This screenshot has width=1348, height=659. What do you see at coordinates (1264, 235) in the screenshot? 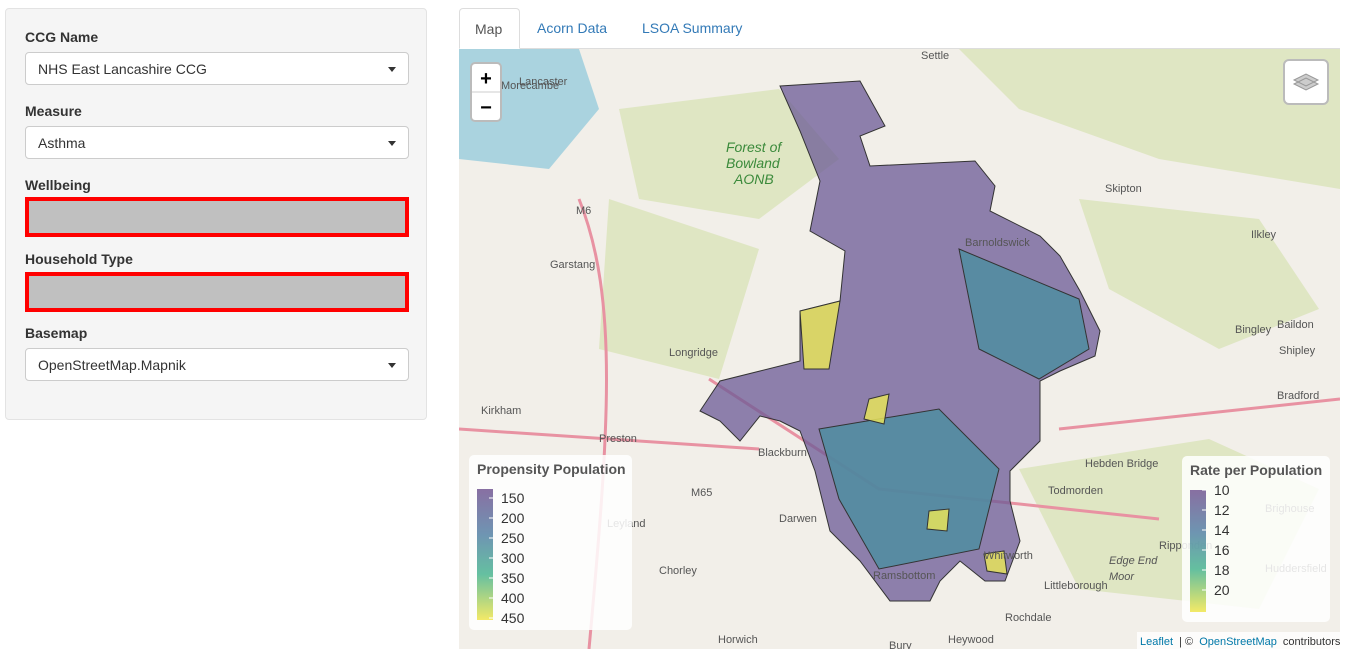
I see `place-label: Ilkley` at bounding box center [1264, 235].